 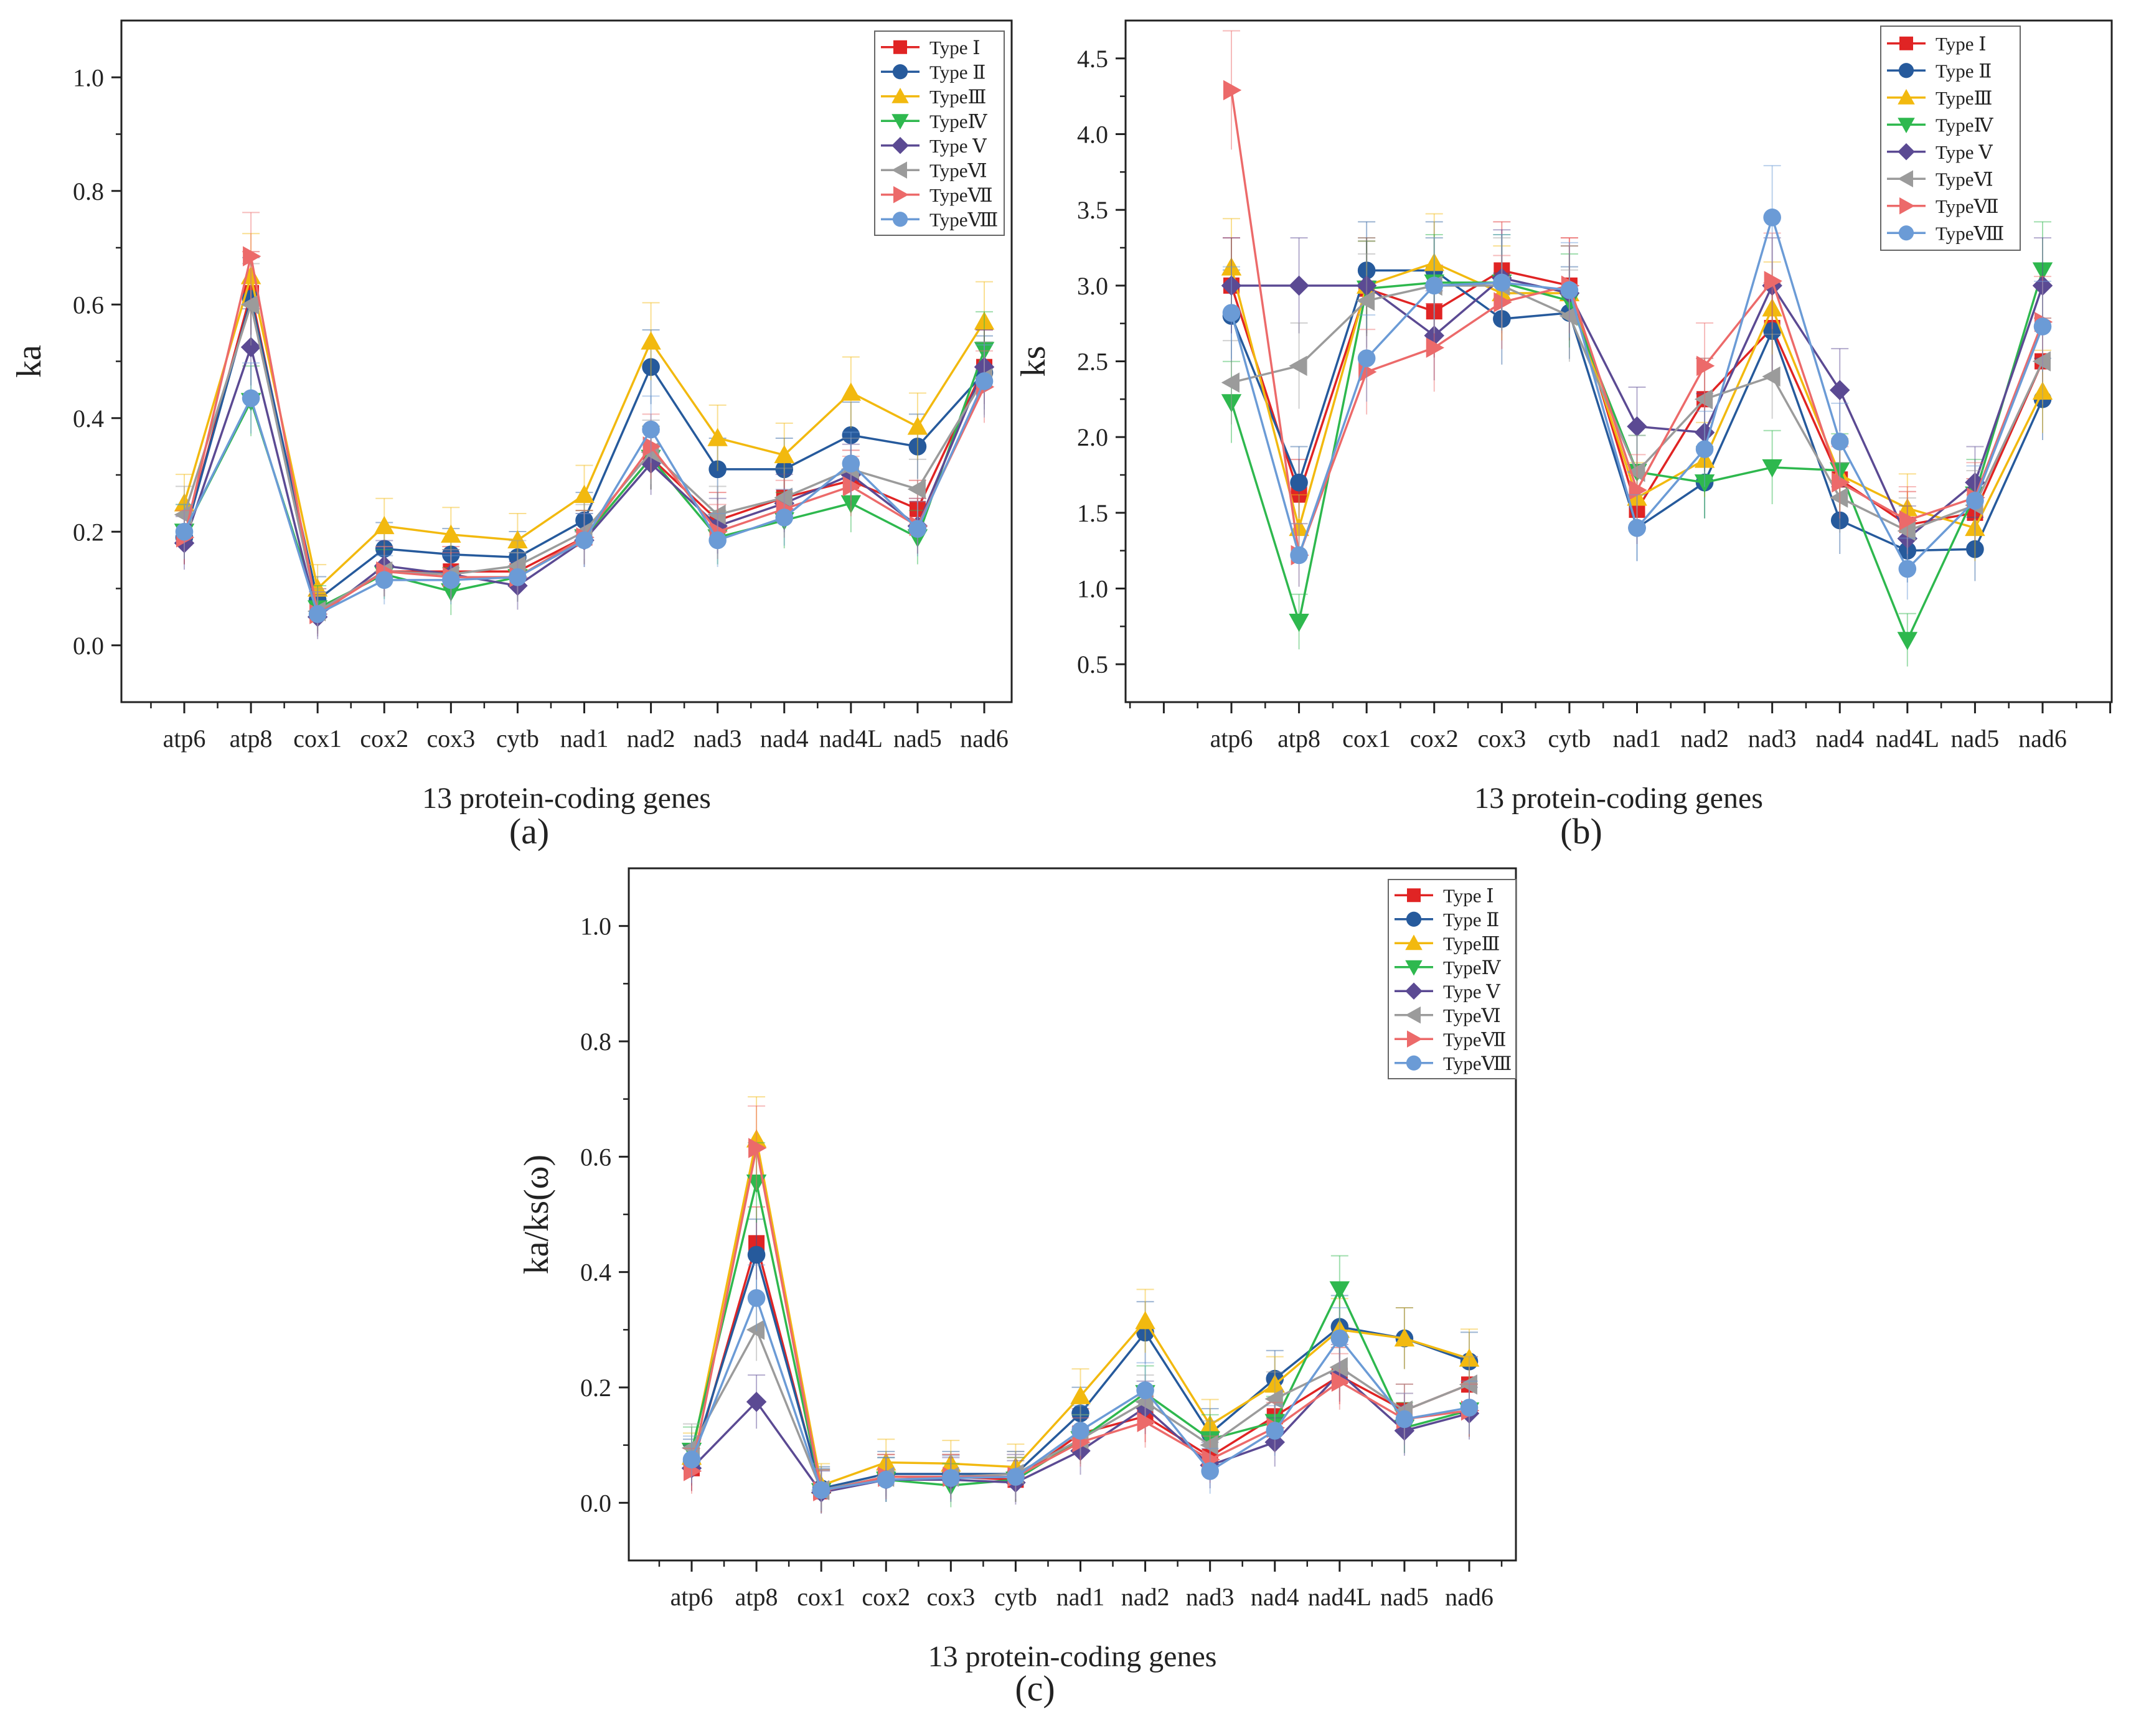 What do you see at coordinates (1092, 664) in the screenshot?
I see `y-tick-label: 0.5` at bounding box center [1092, 664].